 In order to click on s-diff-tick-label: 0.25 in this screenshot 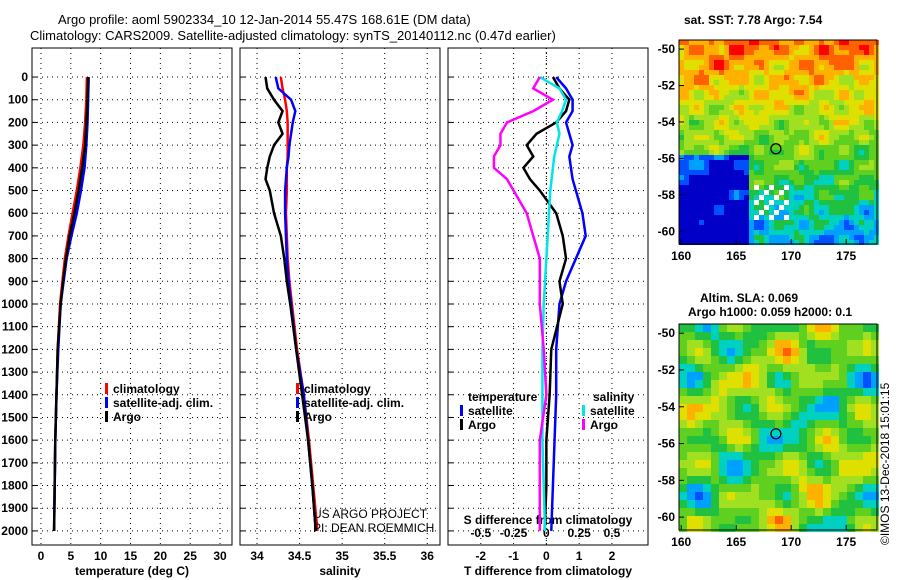, I will do `click(579, 533)`.